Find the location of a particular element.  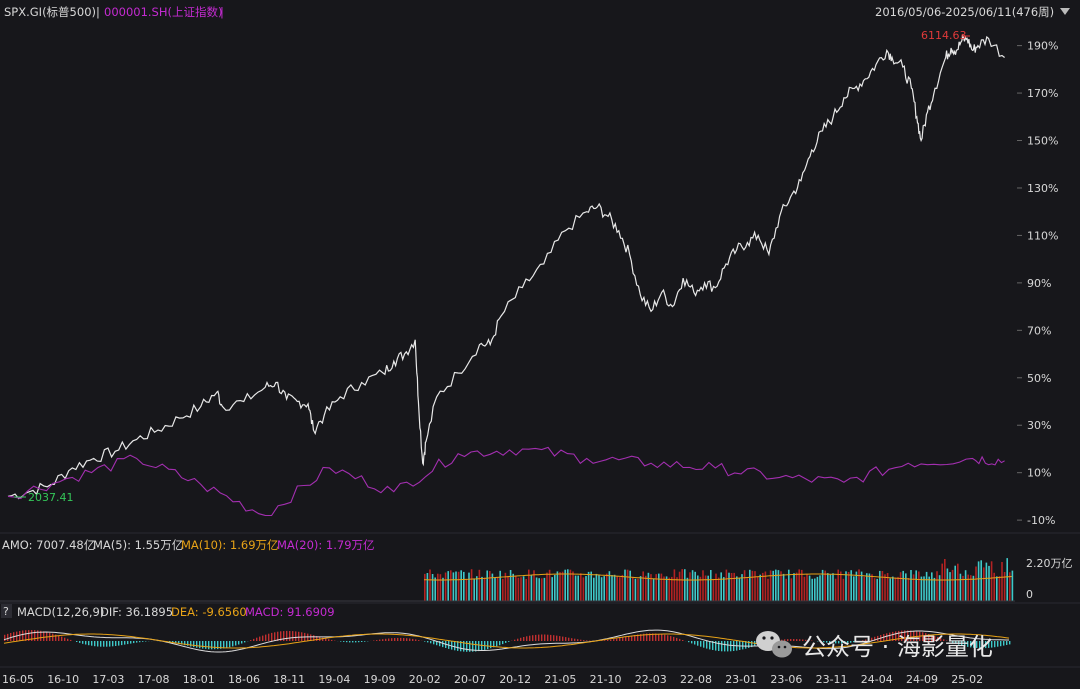

x-tick-label: 16-05 is located at coordinates (18, 679).